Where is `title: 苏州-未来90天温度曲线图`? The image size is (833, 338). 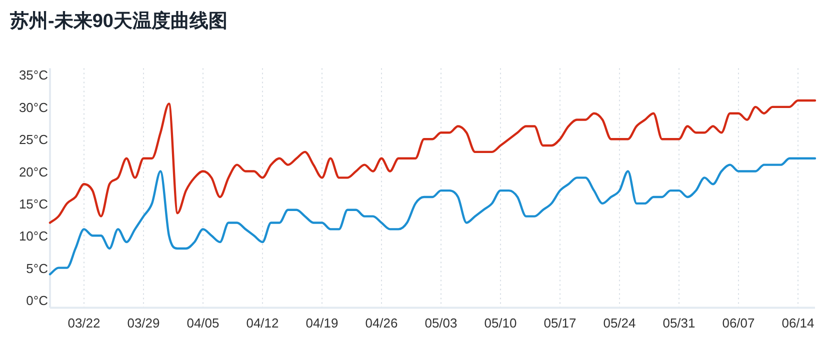
title: 苏州-未来90天温度曲线图 is located at coordinates (119, 21).